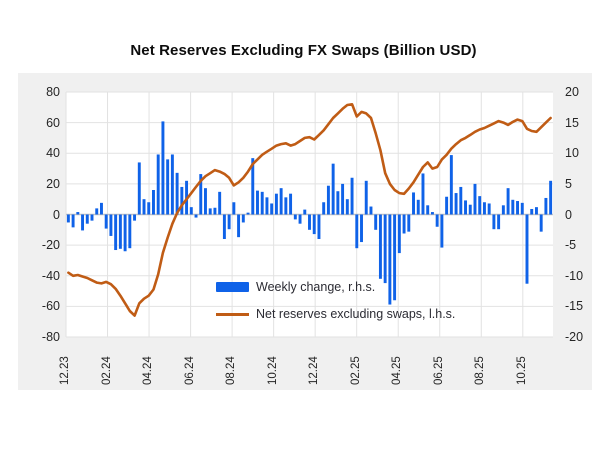 The height and width of the screenshot is (472, 607). I want to click on x-axis-tick: 02.24, so click(106, 370).